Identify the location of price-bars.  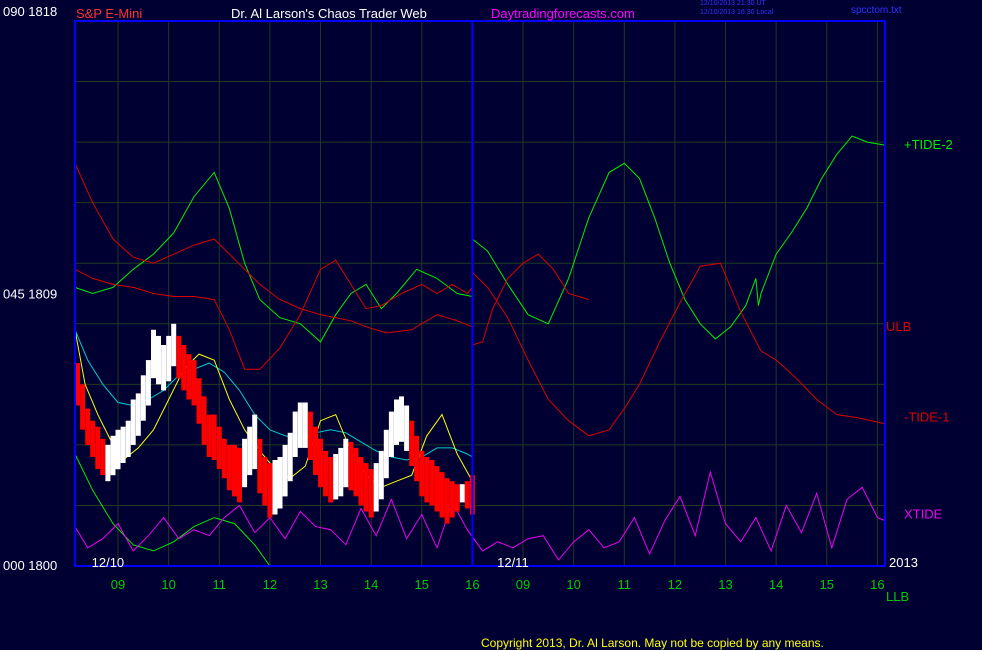
(275, 423).